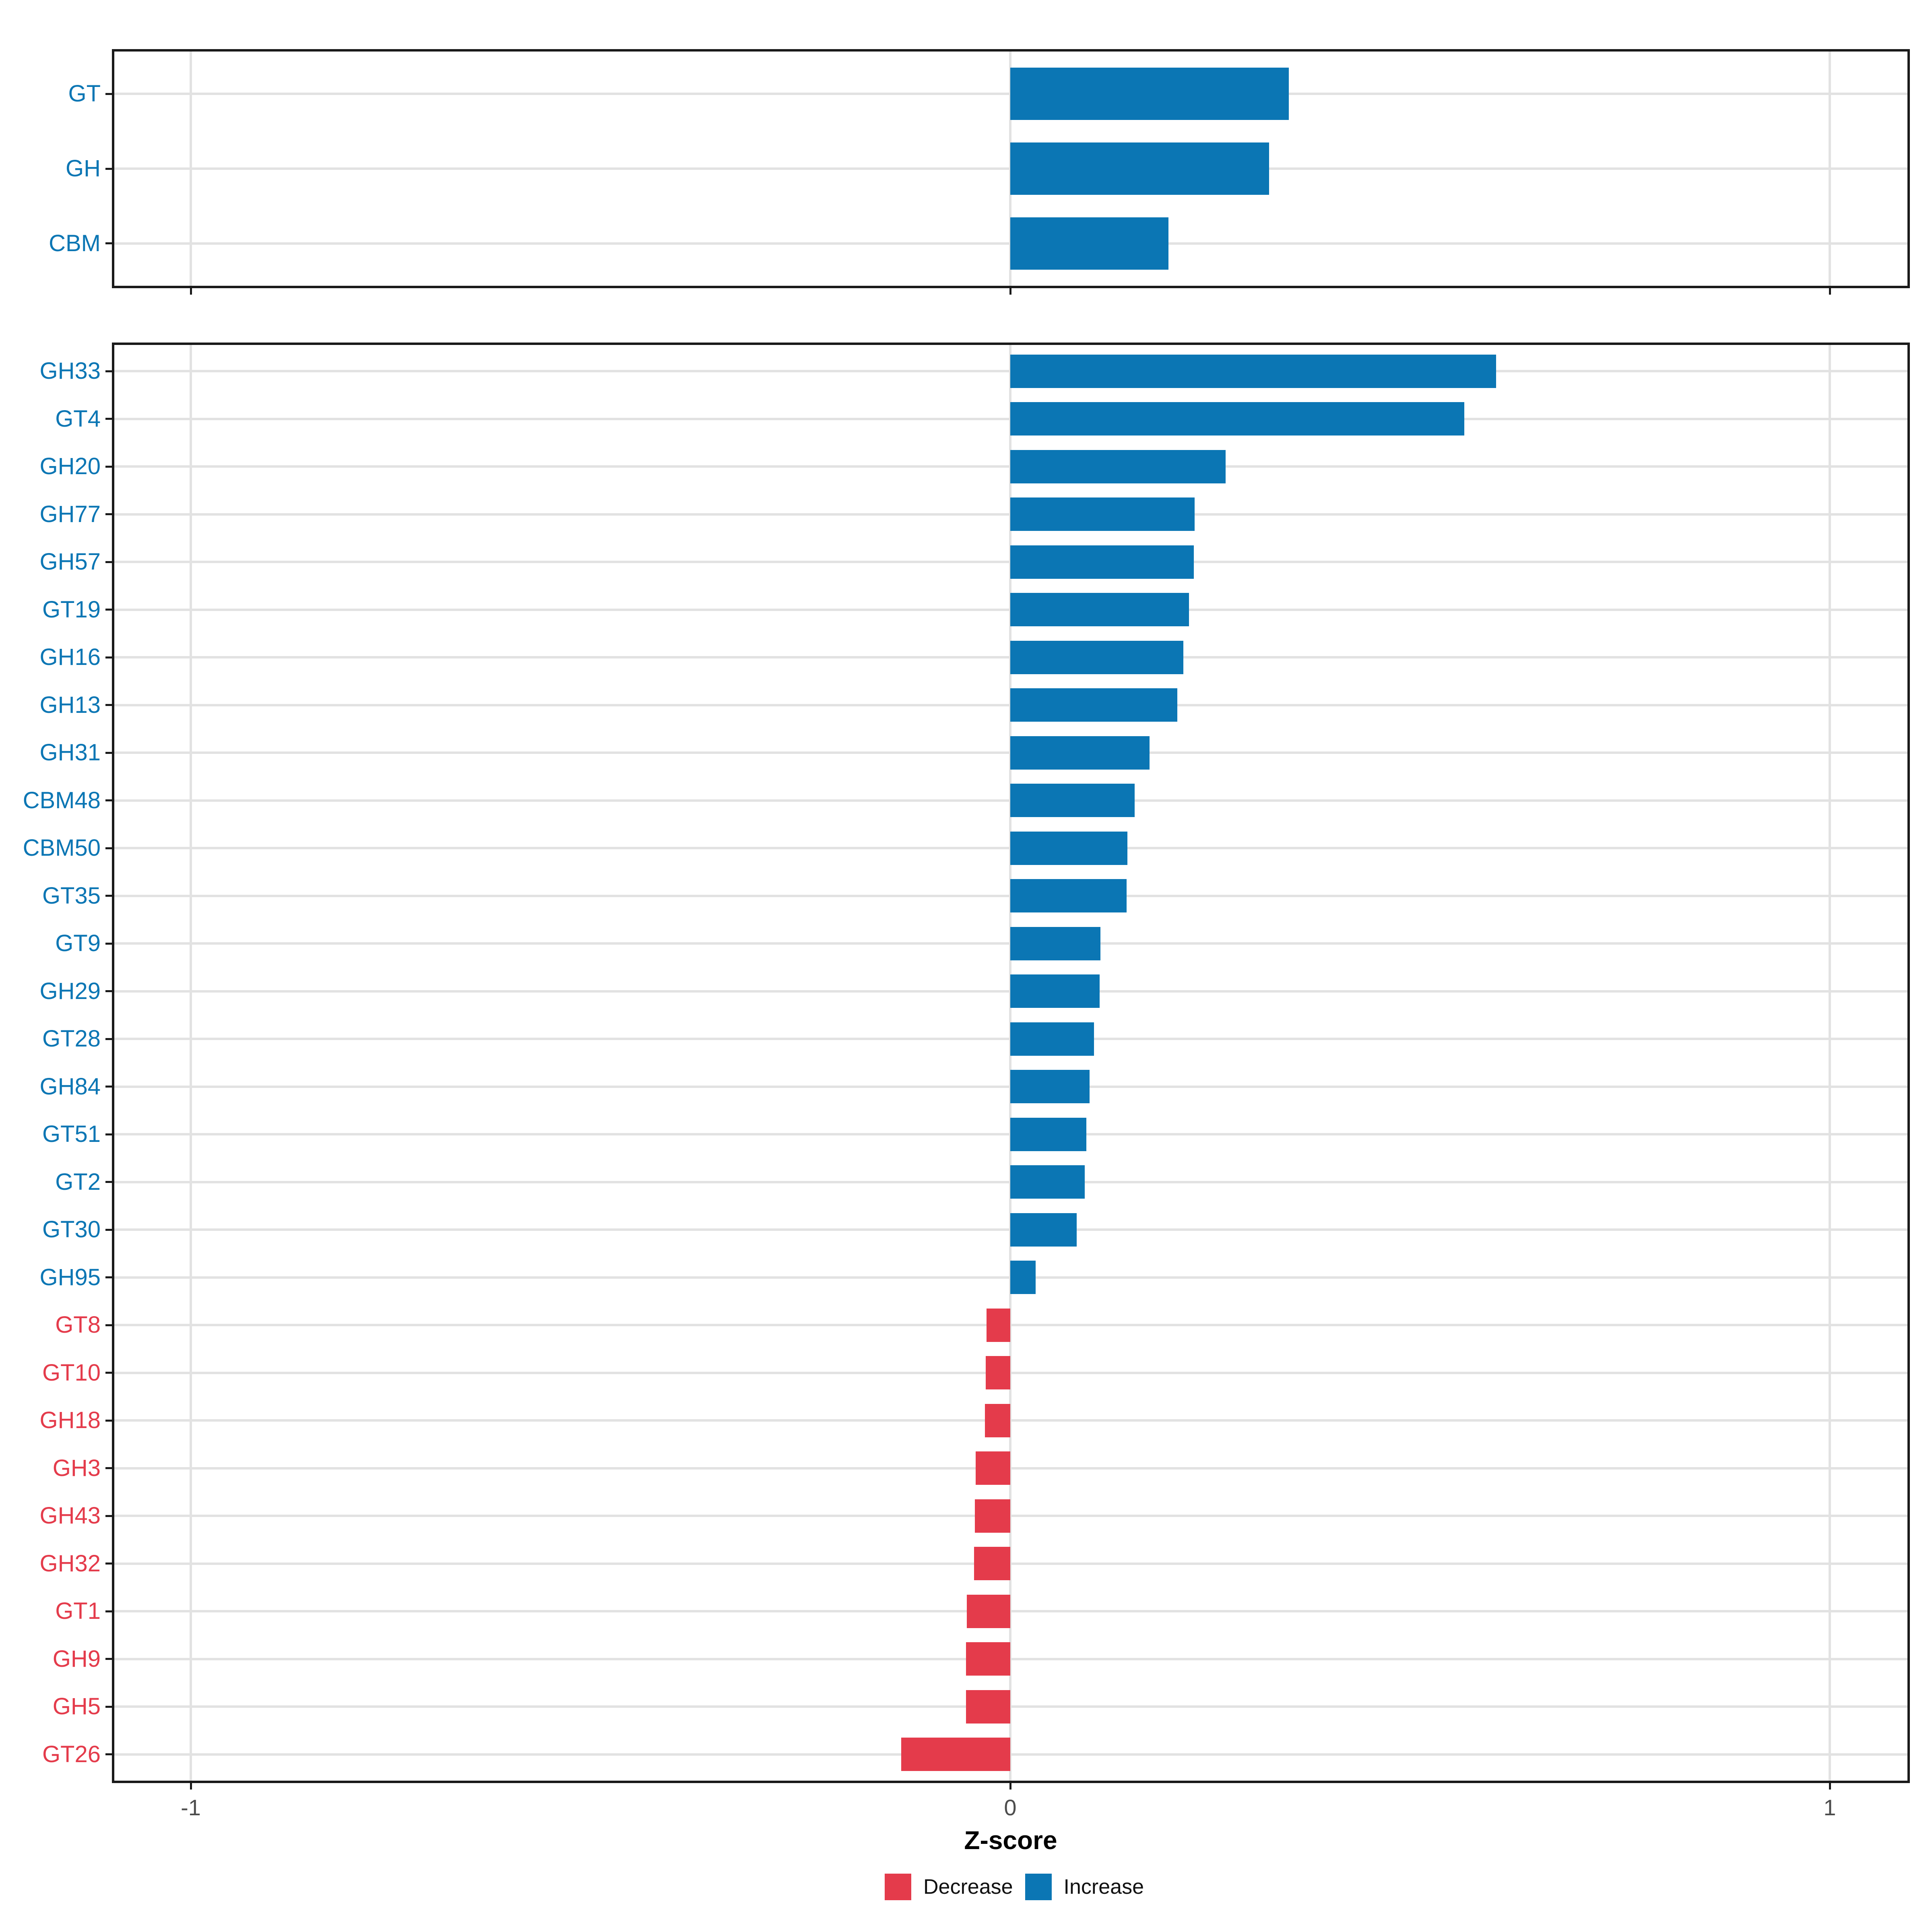 The height and width of the screenshot is (1932, 1932). I want to click on bar-CBM48, so click(1072, 800).